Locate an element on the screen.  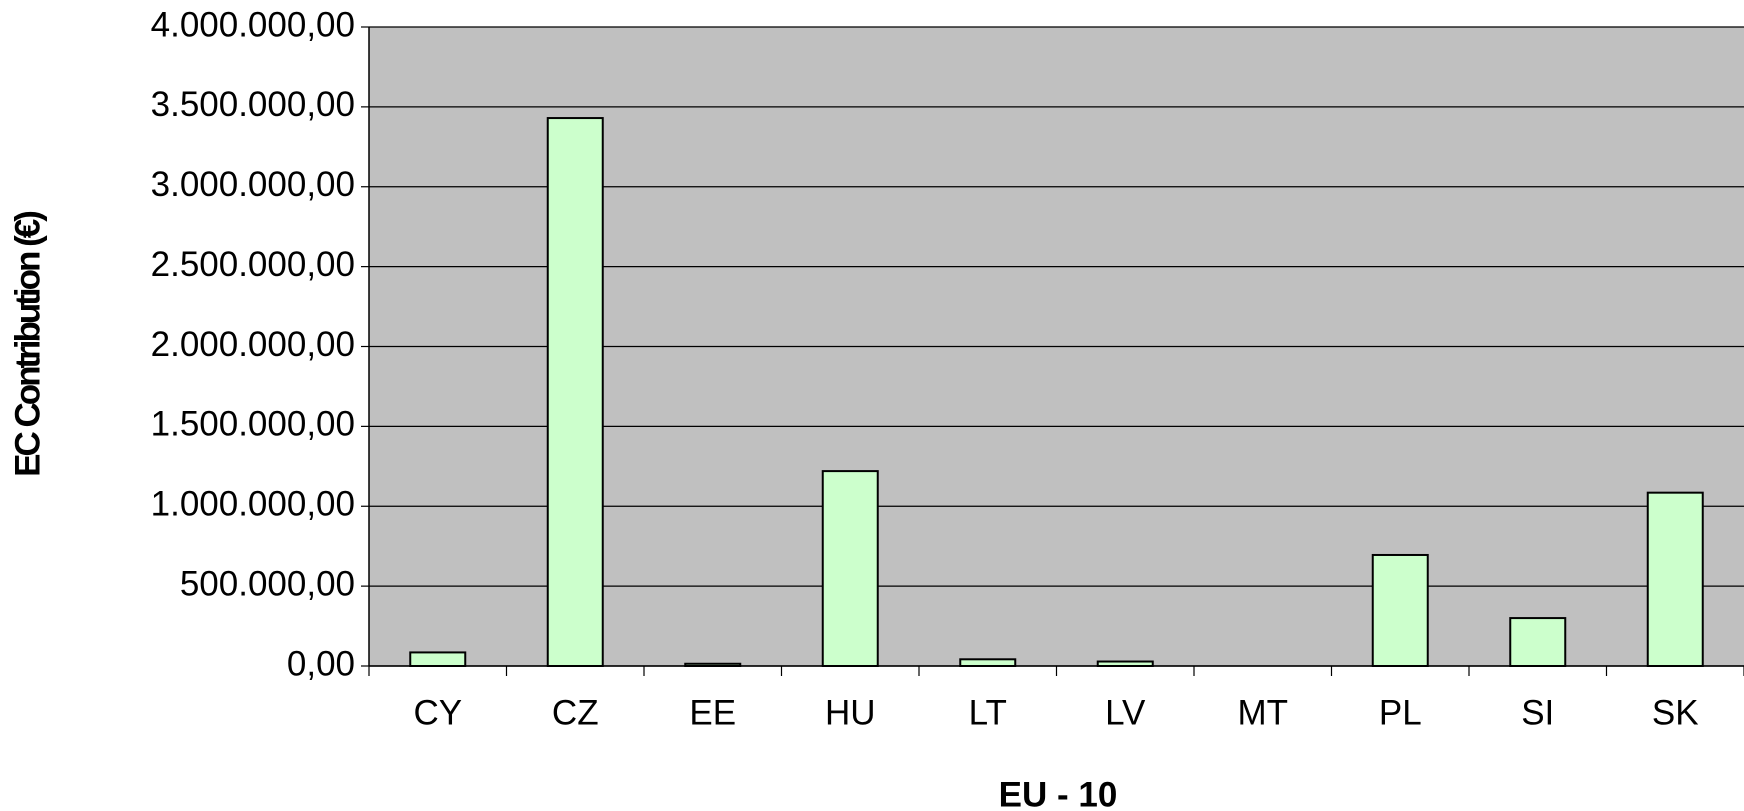
y-tick-label: 1.500.000,00 is located at coordinates (253, 424).